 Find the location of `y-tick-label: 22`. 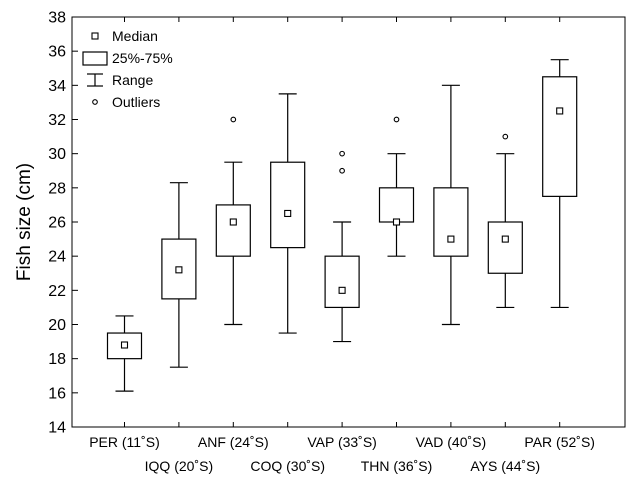

y-tick-label: 22 is located at coordinates (57, 291).